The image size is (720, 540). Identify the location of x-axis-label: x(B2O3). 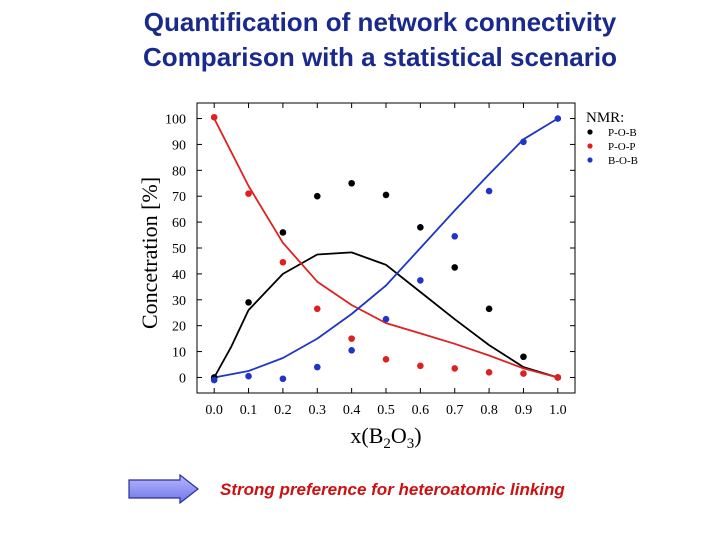
(385, 437).